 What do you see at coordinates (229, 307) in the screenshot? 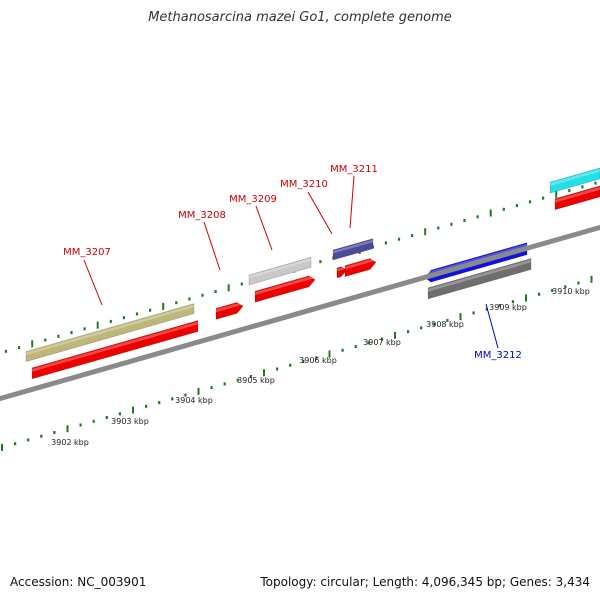
I see `mm-3208-cds-block-highlight` at bounding box center [229, 307].